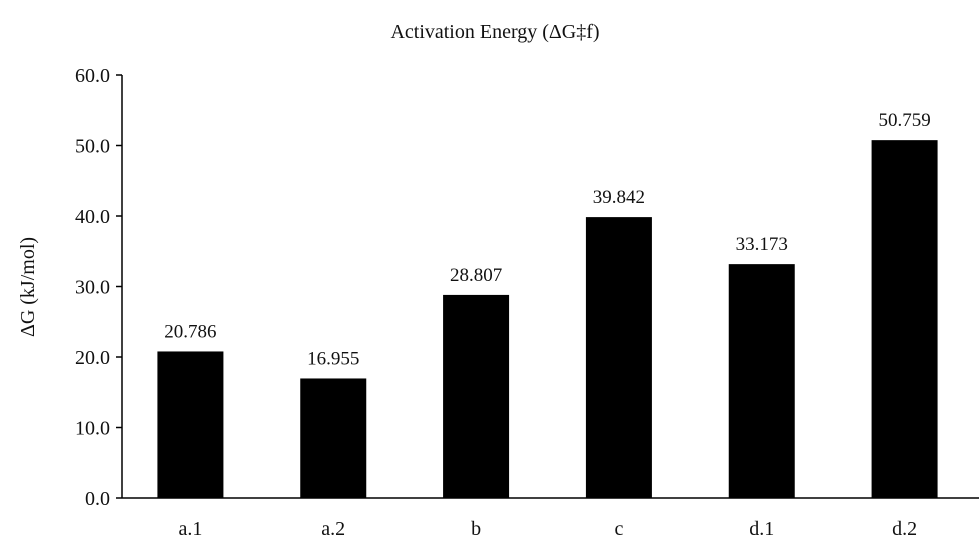  Describe the element at coordinates (476, 529) in the screenshot. I see `x-tick-label: b` at that location.